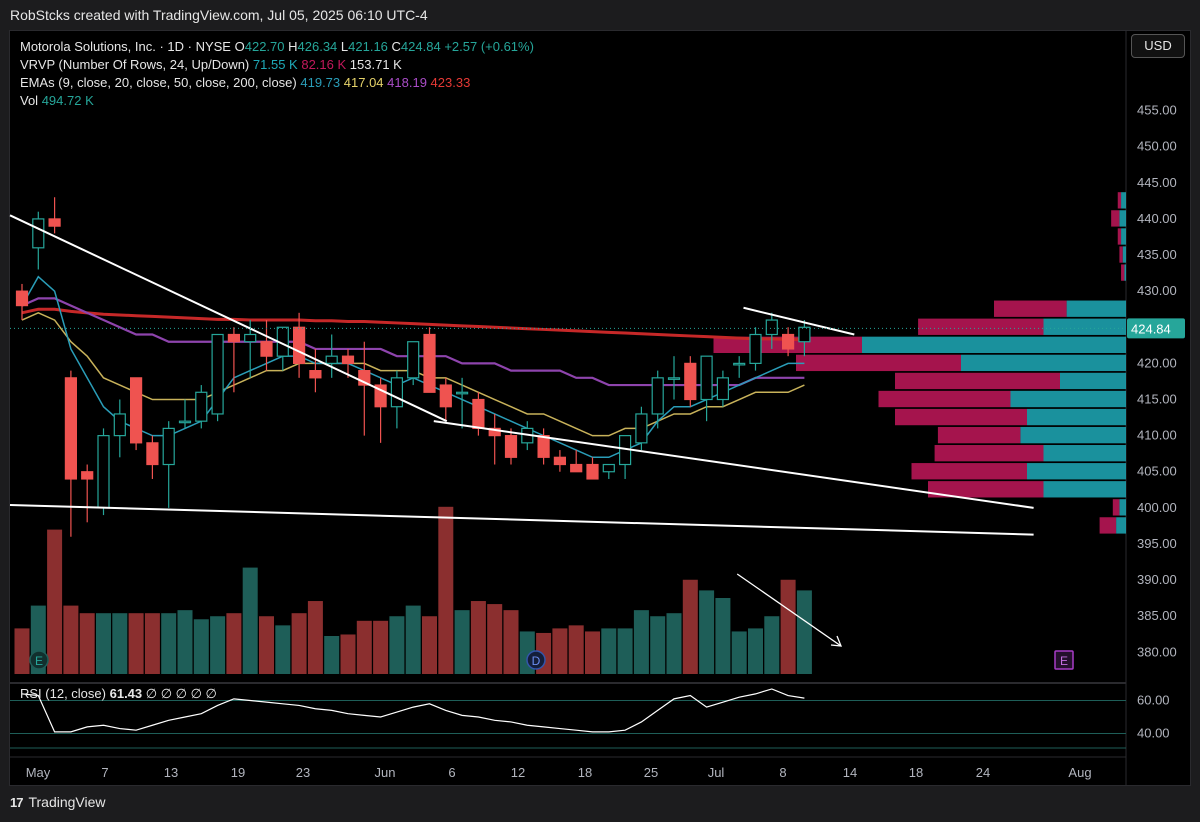  Describe the element at coordinates (789, 610) in the screenshot. I see `volume-arrow` at that location.